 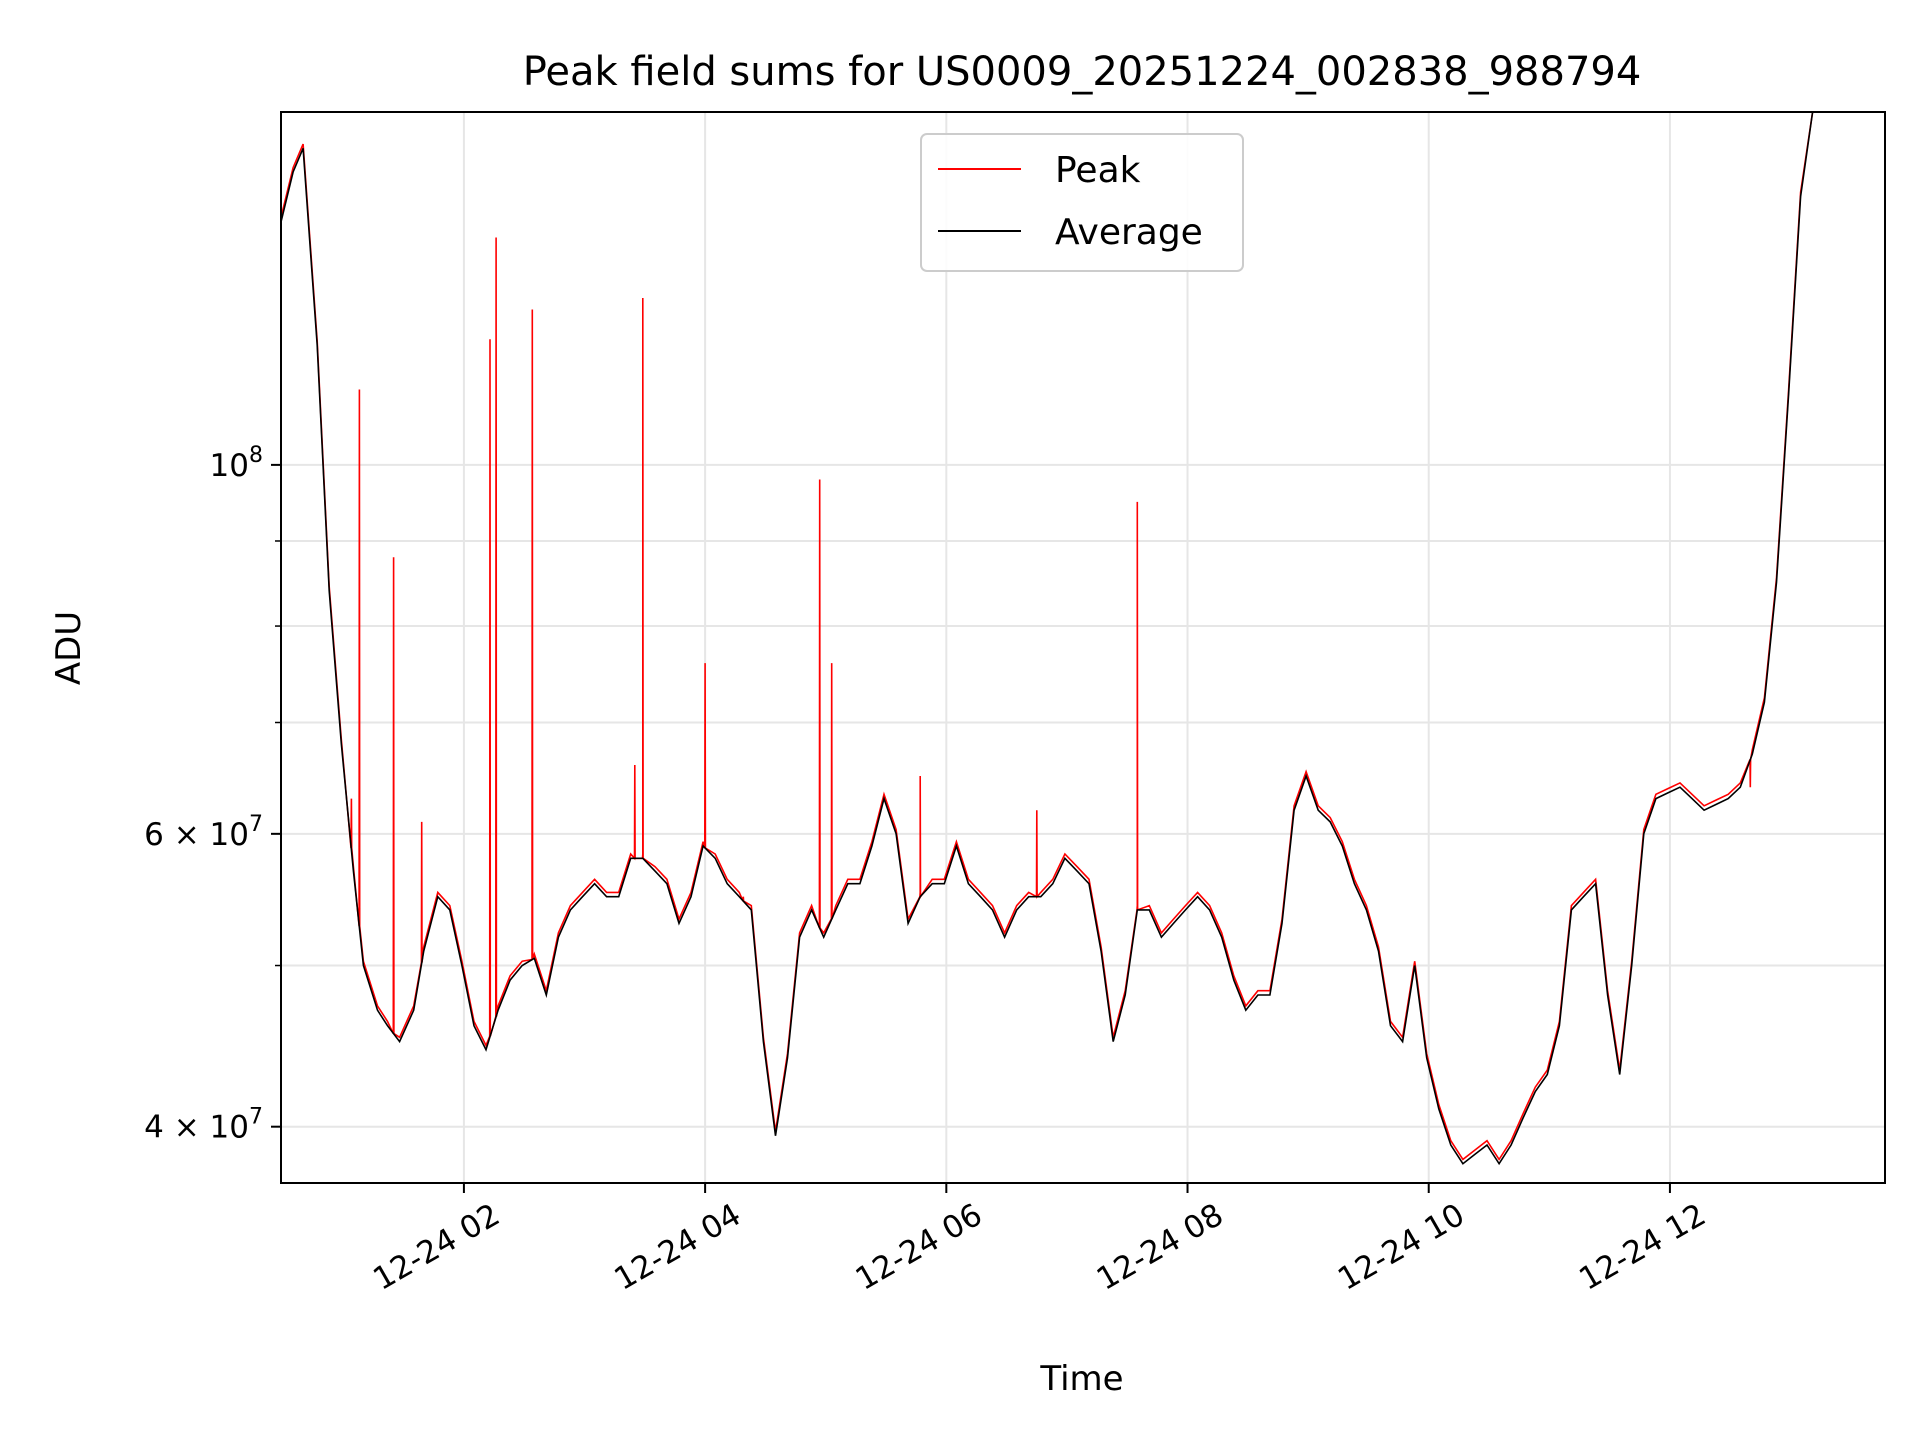 I want to click on x-tick-label: 12-24 08, so click(x=1160, y=1247).